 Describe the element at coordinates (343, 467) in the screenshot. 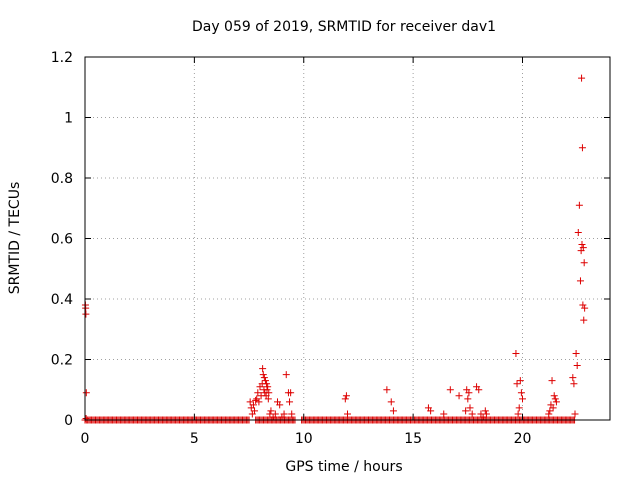

I see `x-axis-label: GPS time / hours` at that location.